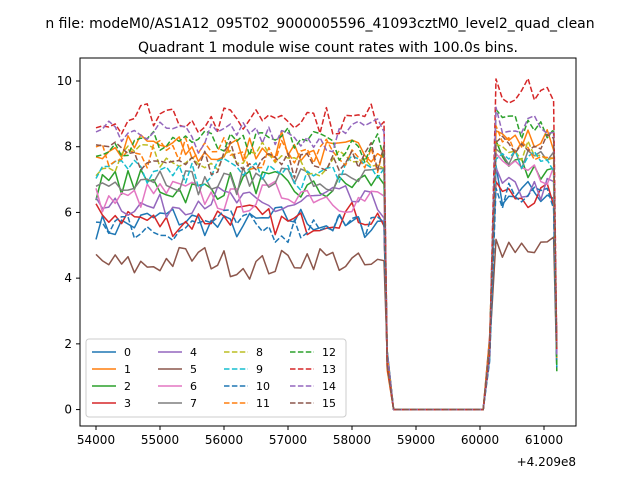  What do you see at coordinates (263, 386) in the screenshot?
I see `legend-label-10: 10` at bounding box center [263, 386].